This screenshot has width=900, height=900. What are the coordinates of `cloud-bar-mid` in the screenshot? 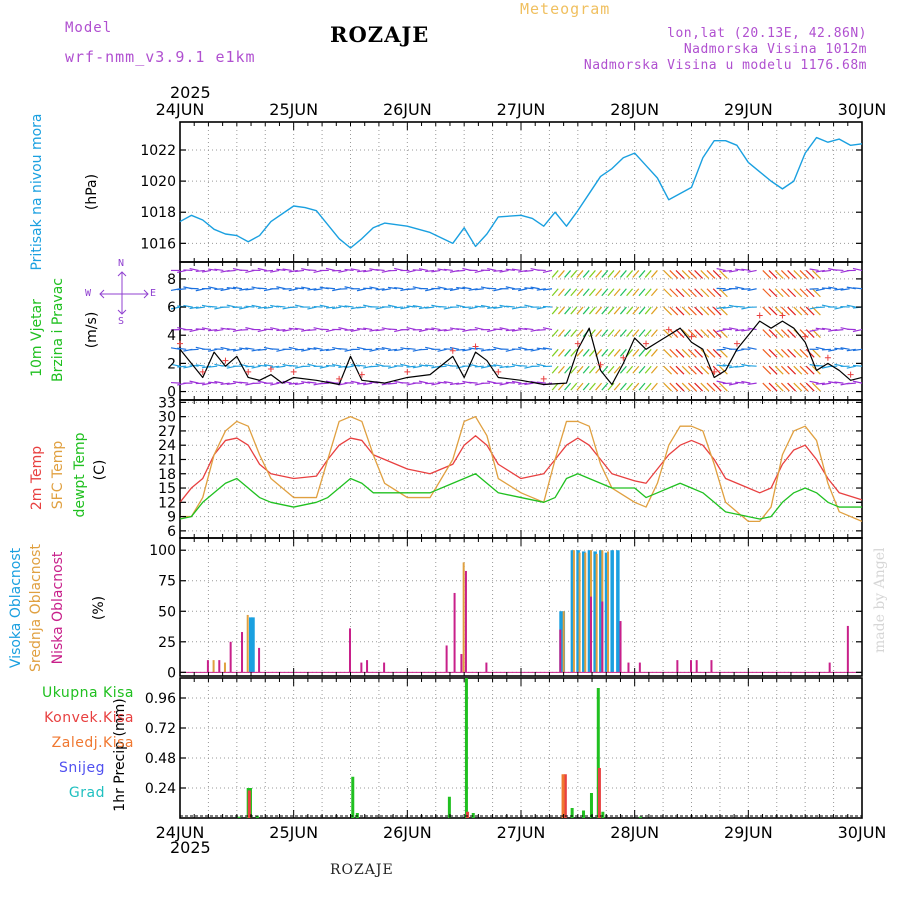 It's located at (247, 643).